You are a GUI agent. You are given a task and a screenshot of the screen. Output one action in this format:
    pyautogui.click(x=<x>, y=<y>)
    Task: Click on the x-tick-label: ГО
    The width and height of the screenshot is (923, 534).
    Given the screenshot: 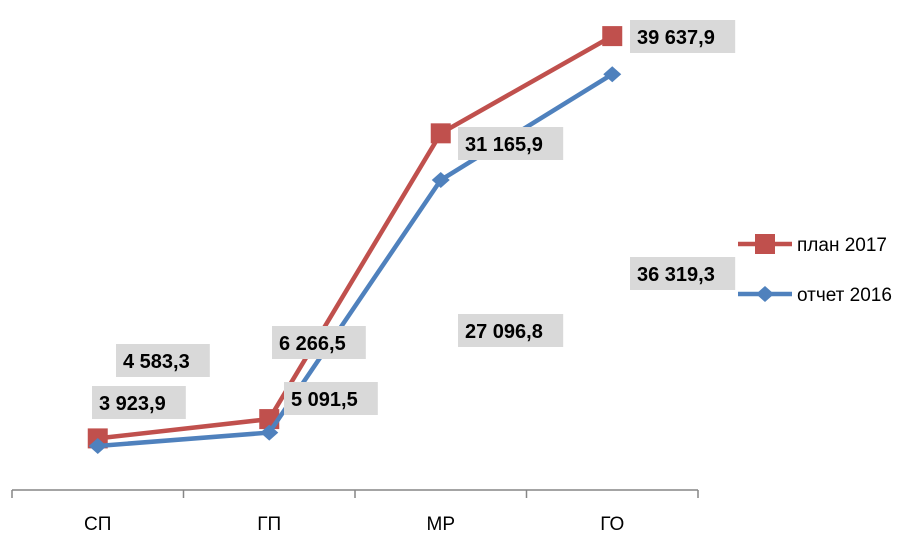 What is the action you would take?
    pyautogui.click(x=612, y=524)
    